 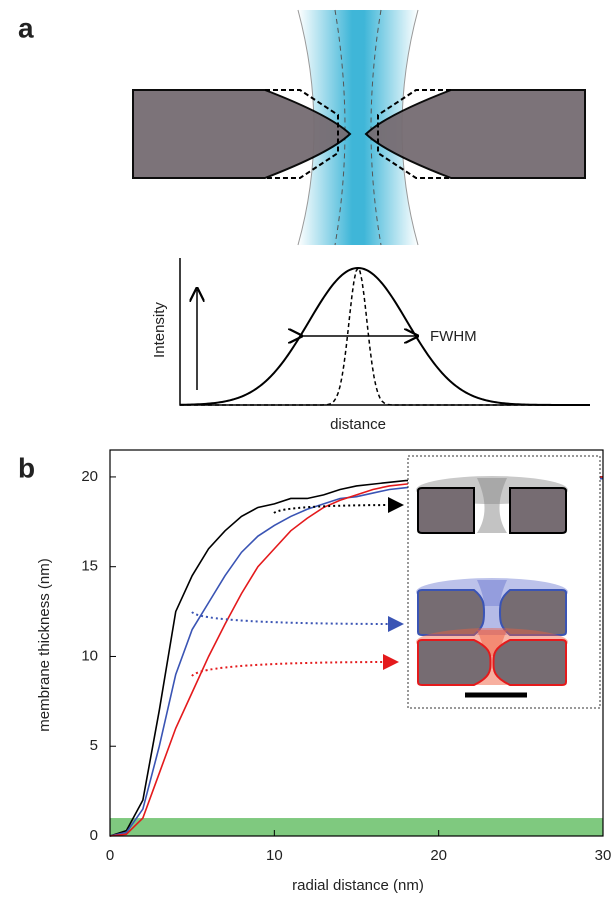 What do you see at coordinates (159, 330) in the screenshot?
I see `intensity-label: Intensity` at bounding box center [159, 330].